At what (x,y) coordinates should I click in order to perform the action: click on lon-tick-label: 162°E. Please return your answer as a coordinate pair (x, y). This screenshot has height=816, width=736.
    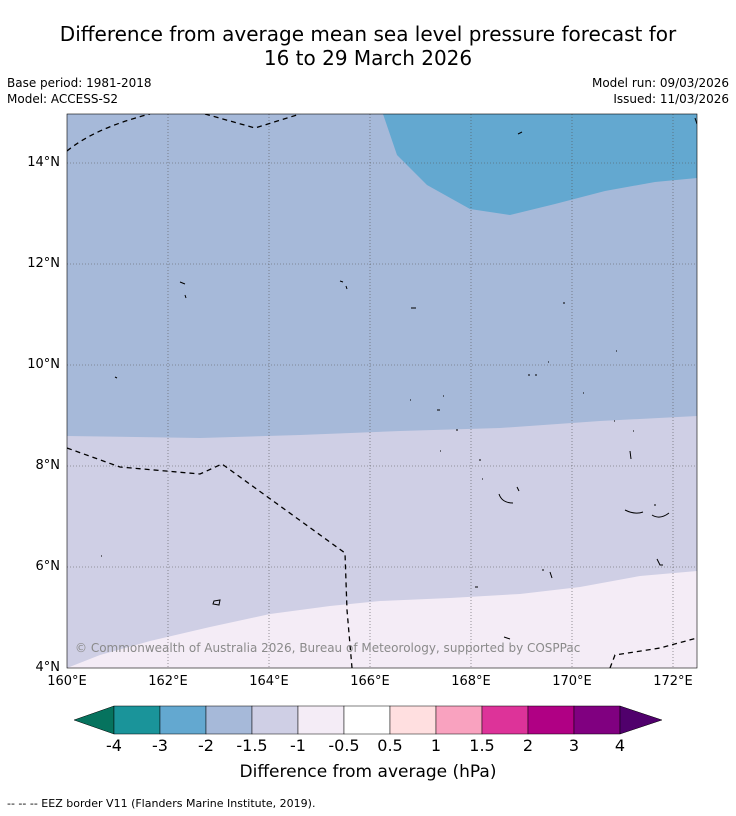
    Looking at the image, I should click on (168, 681).